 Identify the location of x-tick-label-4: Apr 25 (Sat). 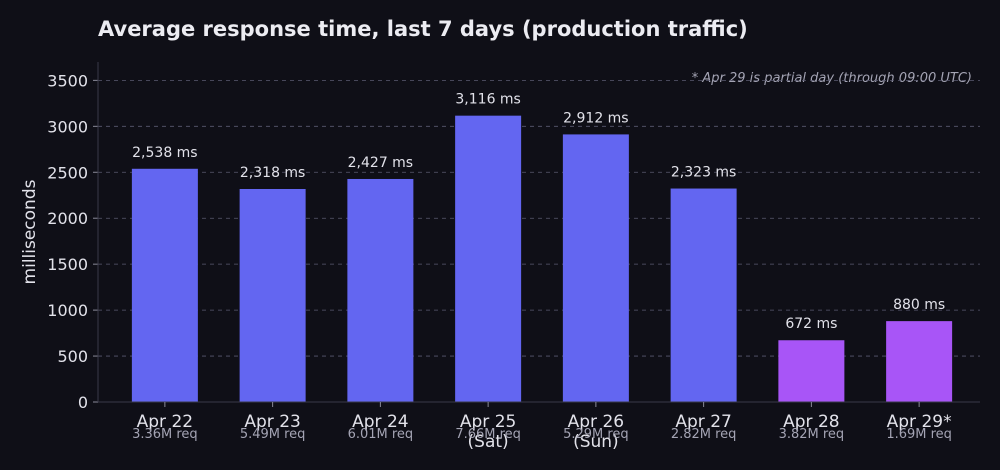
(488, 432).